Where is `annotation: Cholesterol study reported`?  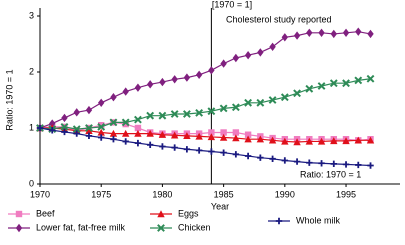 annotation: Cholesterol study reported is located at coordinates (279, 19).